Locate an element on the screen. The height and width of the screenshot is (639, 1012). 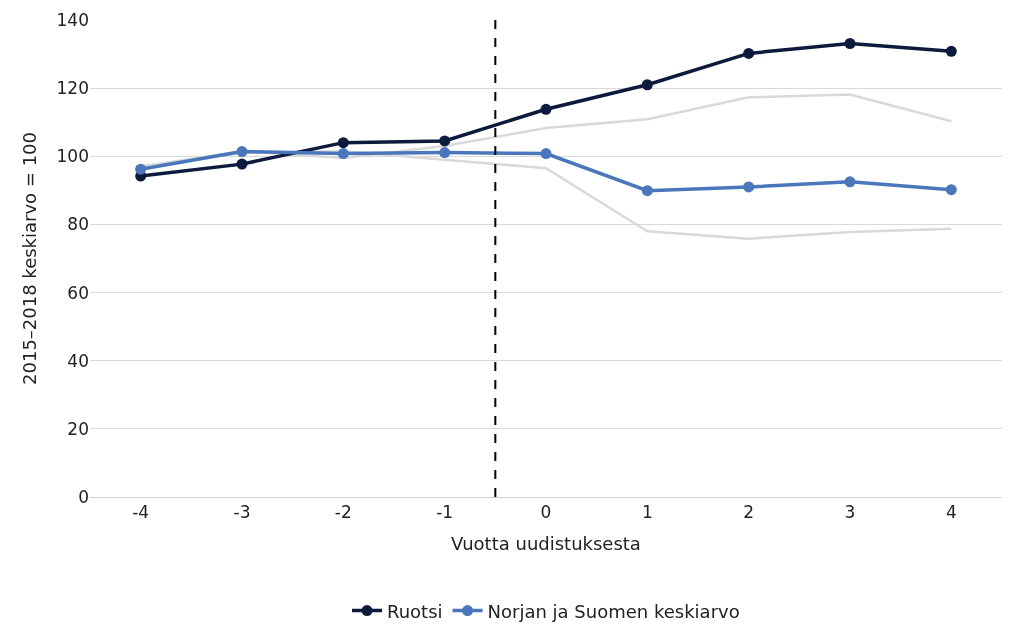
y-tick-label: 60 is located at coordinates (78, 292).